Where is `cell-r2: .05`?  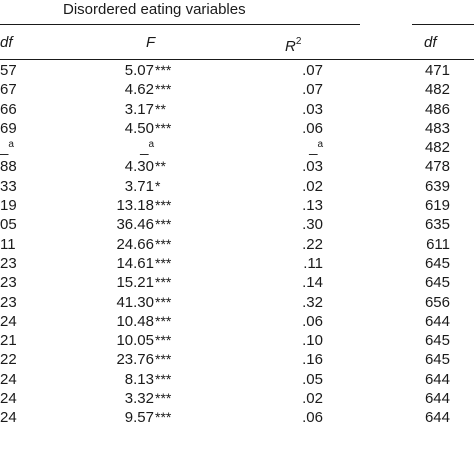
cell-r2: .05 is located at coordinates (312, 379).